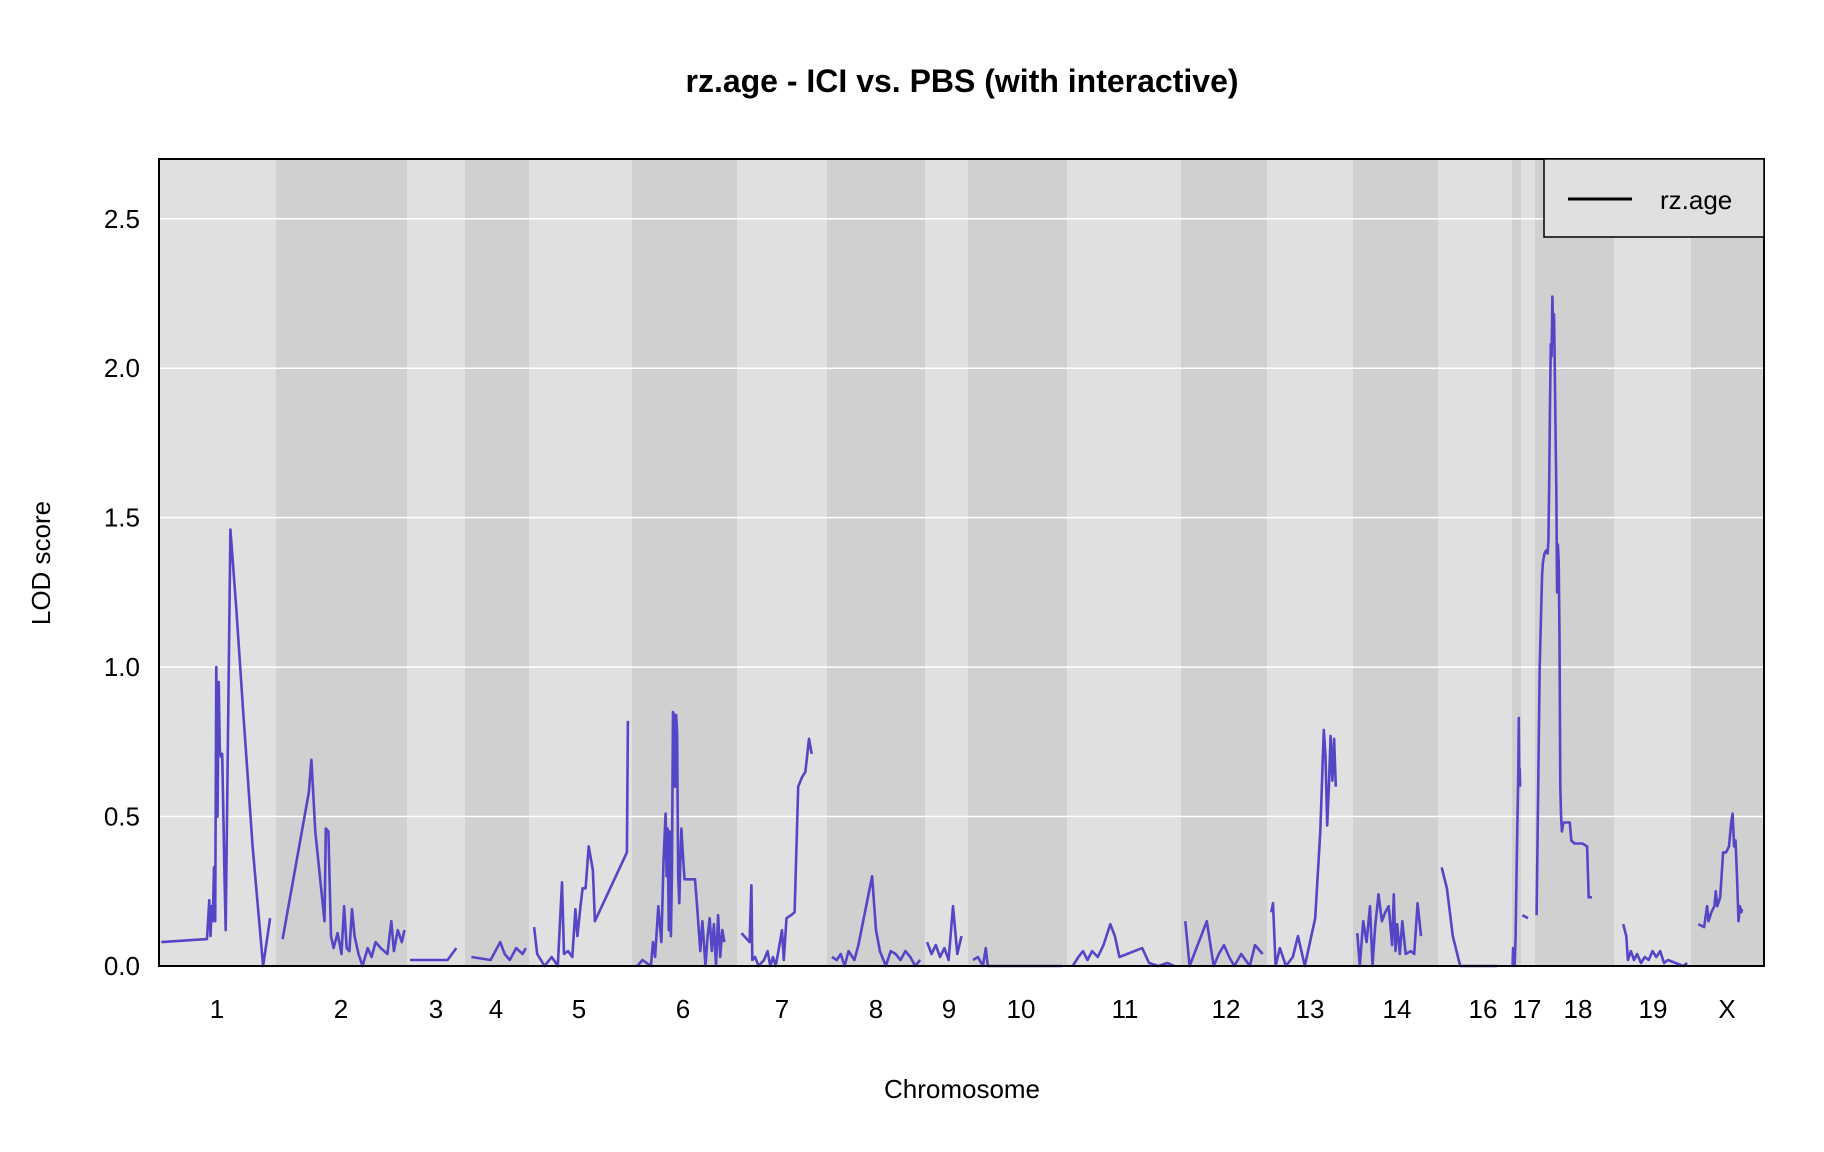 This screenshot has height=1152, width=1824. Describe the element at coordinates (1653, 1009) in the screenshot. I see `x-tick-label-chr-19: 19` at that location.